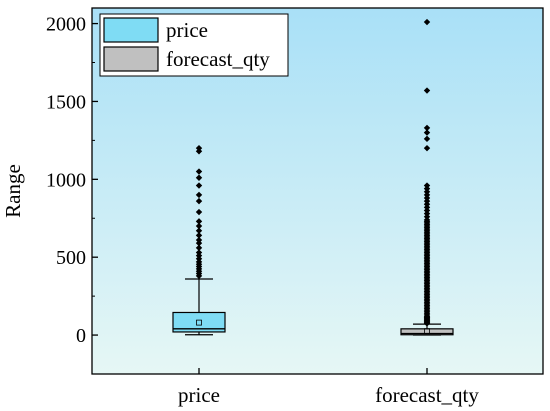 Image resolution: width=550 pixels, height=411 pixels. I want to click on legend-label-forecast_qty: forecast_qty, so click(218, 59).